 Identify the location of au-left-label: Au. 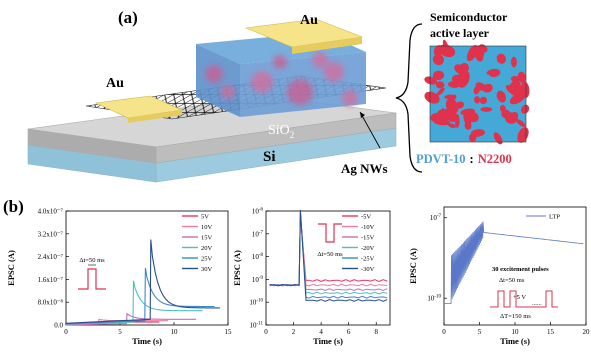
(115, 83).